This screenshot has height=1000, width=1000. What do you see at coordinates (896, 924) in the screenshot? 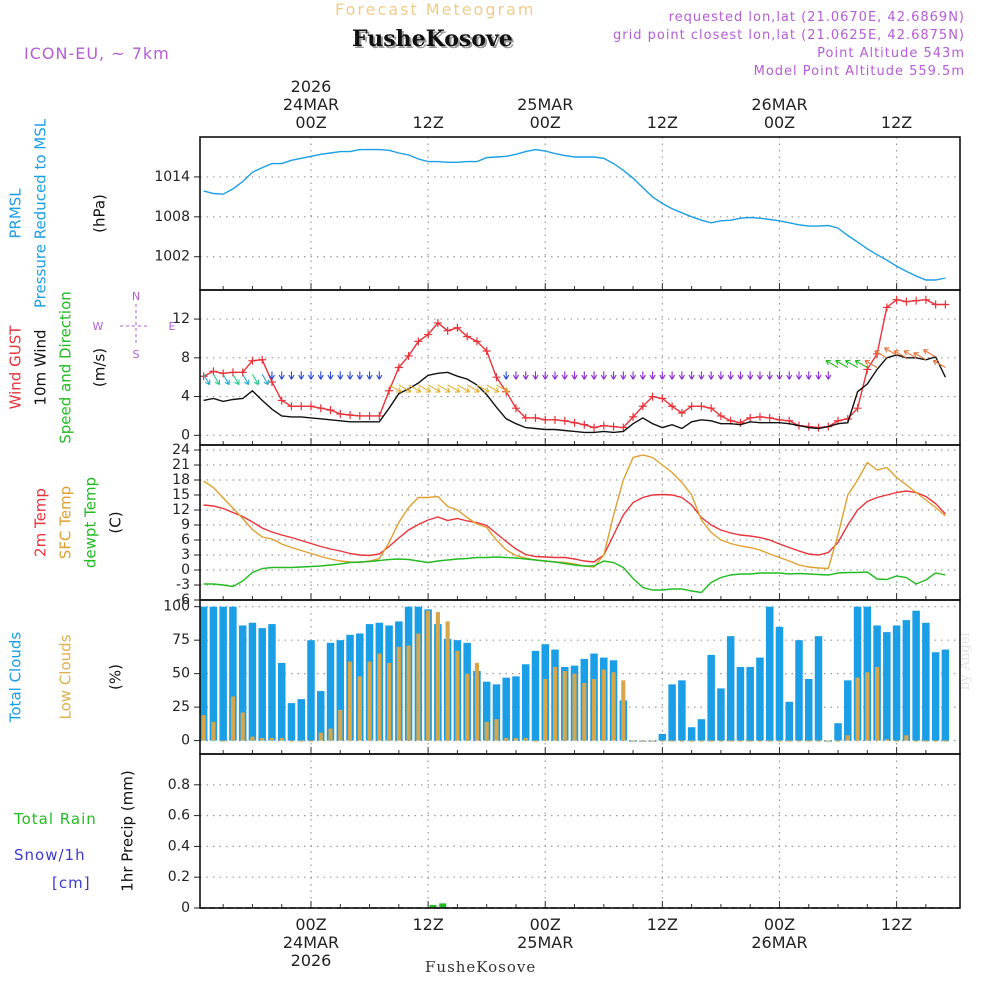
I see `bottom-hour-label-5: 12Z` at bounding box center [896, 924].